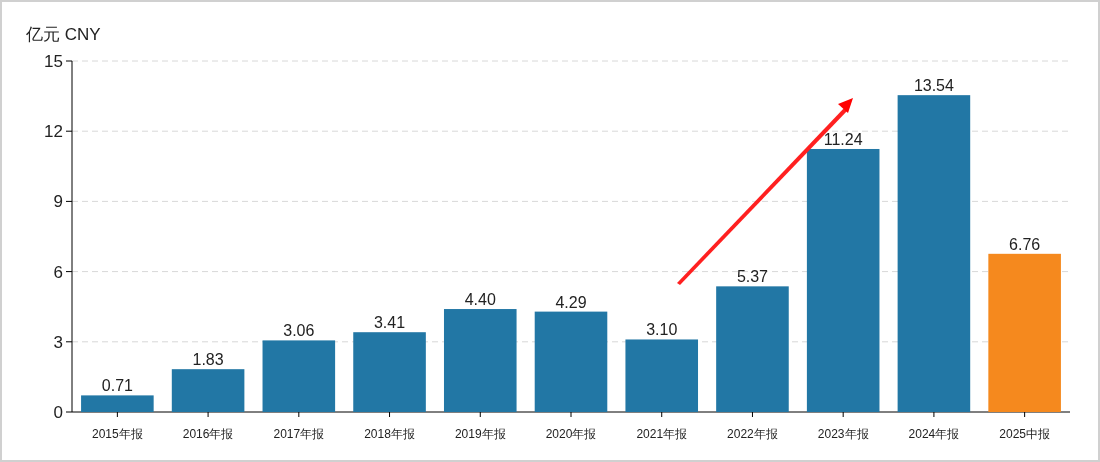 This screenshot has height=462, width=1100. Describe the element at coordinates (480, 300) in the screenshot. I see `data-label: 4.40` at that location.